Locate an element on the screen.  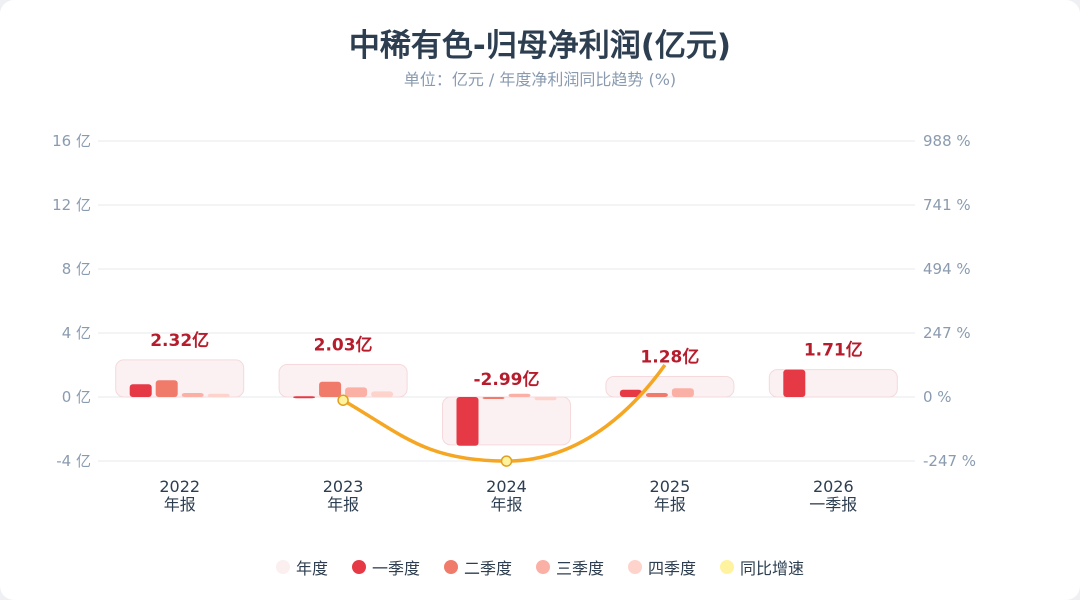
annual-value-label: 2.32亿 is located at coordinates (179, 340).